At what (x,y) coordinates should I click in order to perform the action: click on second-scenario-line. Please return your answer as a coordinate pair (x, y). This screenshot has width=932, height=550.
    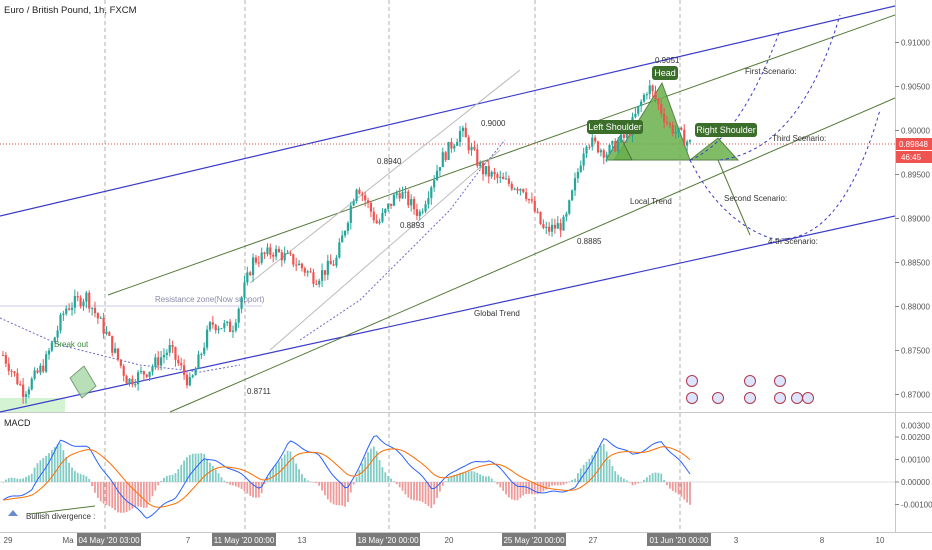
    Looking at the image, I should click on (734, 197).